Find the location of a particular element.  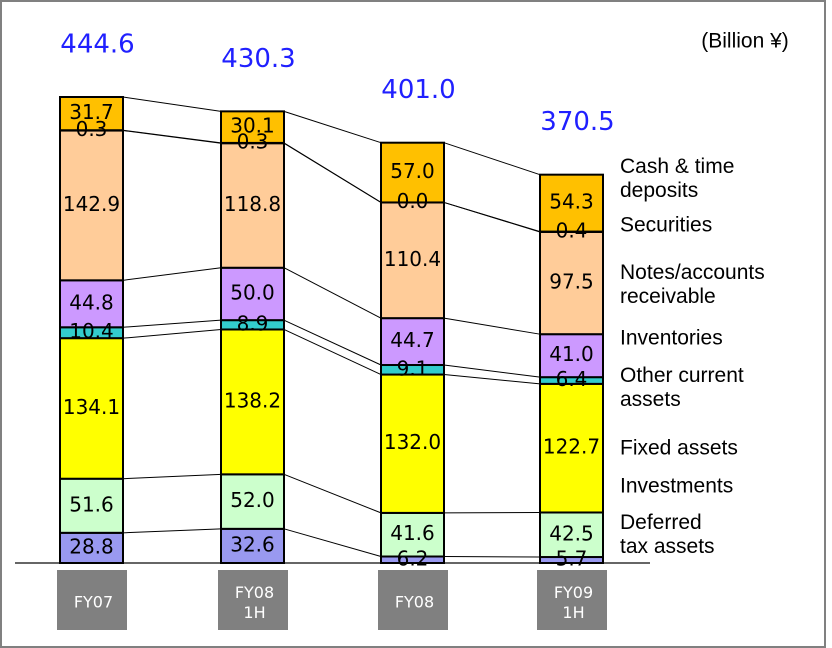

value-label: 5.7 is located at coordinates (572, 559).